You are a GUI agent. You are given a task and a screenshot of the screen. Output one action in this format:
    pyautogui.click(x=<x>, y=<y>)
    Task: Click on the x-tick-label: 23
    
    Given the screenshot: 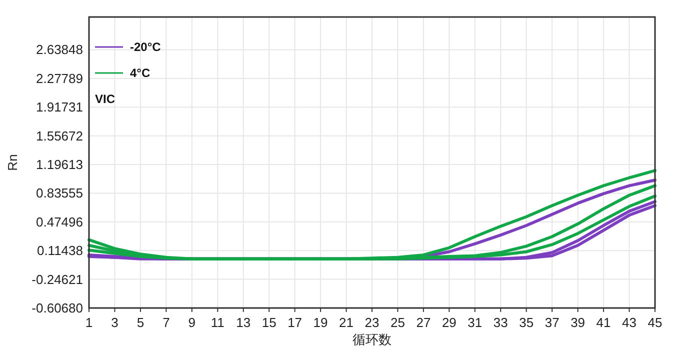 What is the action you would take?
    pyautogui.click(x=372, y=322)
    